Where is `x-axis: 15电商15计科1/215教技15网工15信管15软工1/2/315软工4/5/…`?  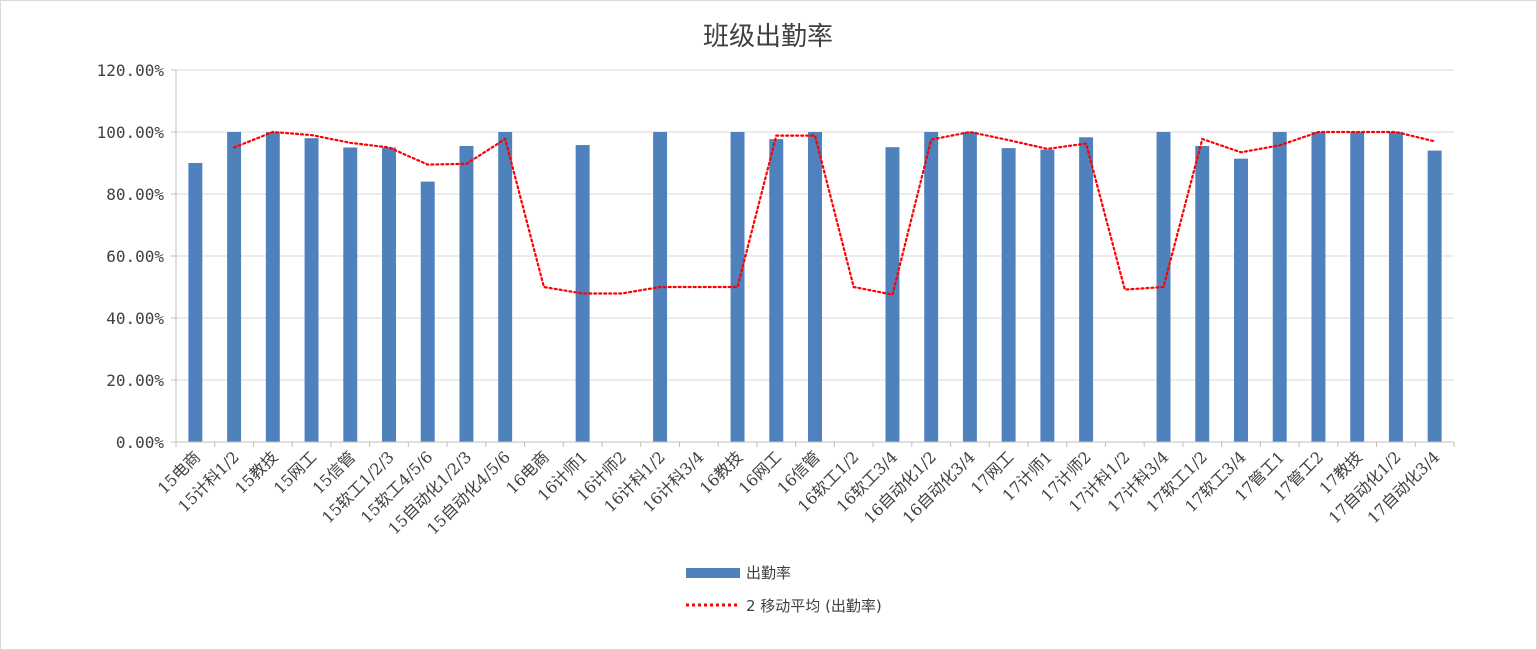
x-axis: 15电商15计科1/215教技15网工15信管15软工1/2/315软工4/5/… is located at coordinates (804, 489).